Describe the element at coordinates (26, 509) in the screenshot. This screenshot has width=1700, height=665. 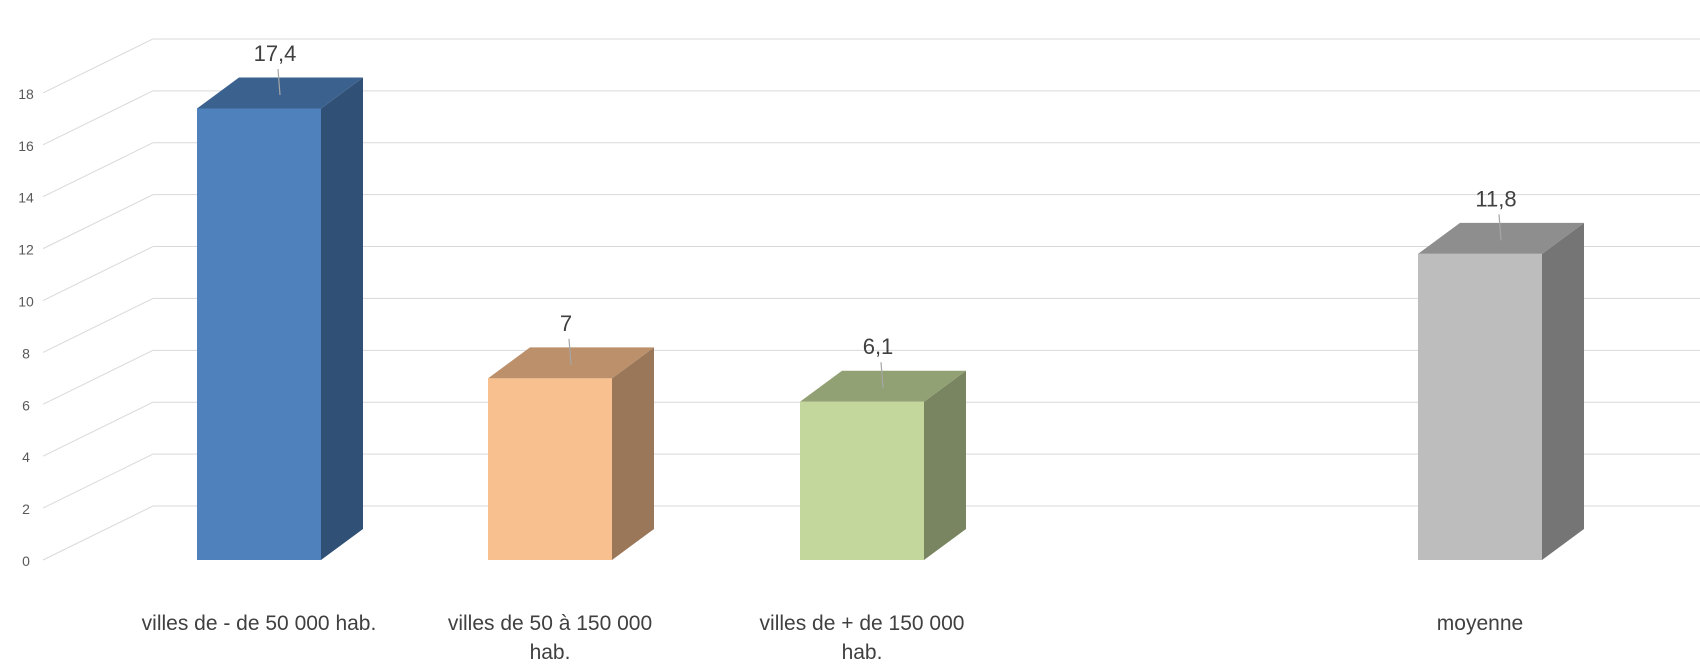
I see `y-tick-label: 2` at that location.